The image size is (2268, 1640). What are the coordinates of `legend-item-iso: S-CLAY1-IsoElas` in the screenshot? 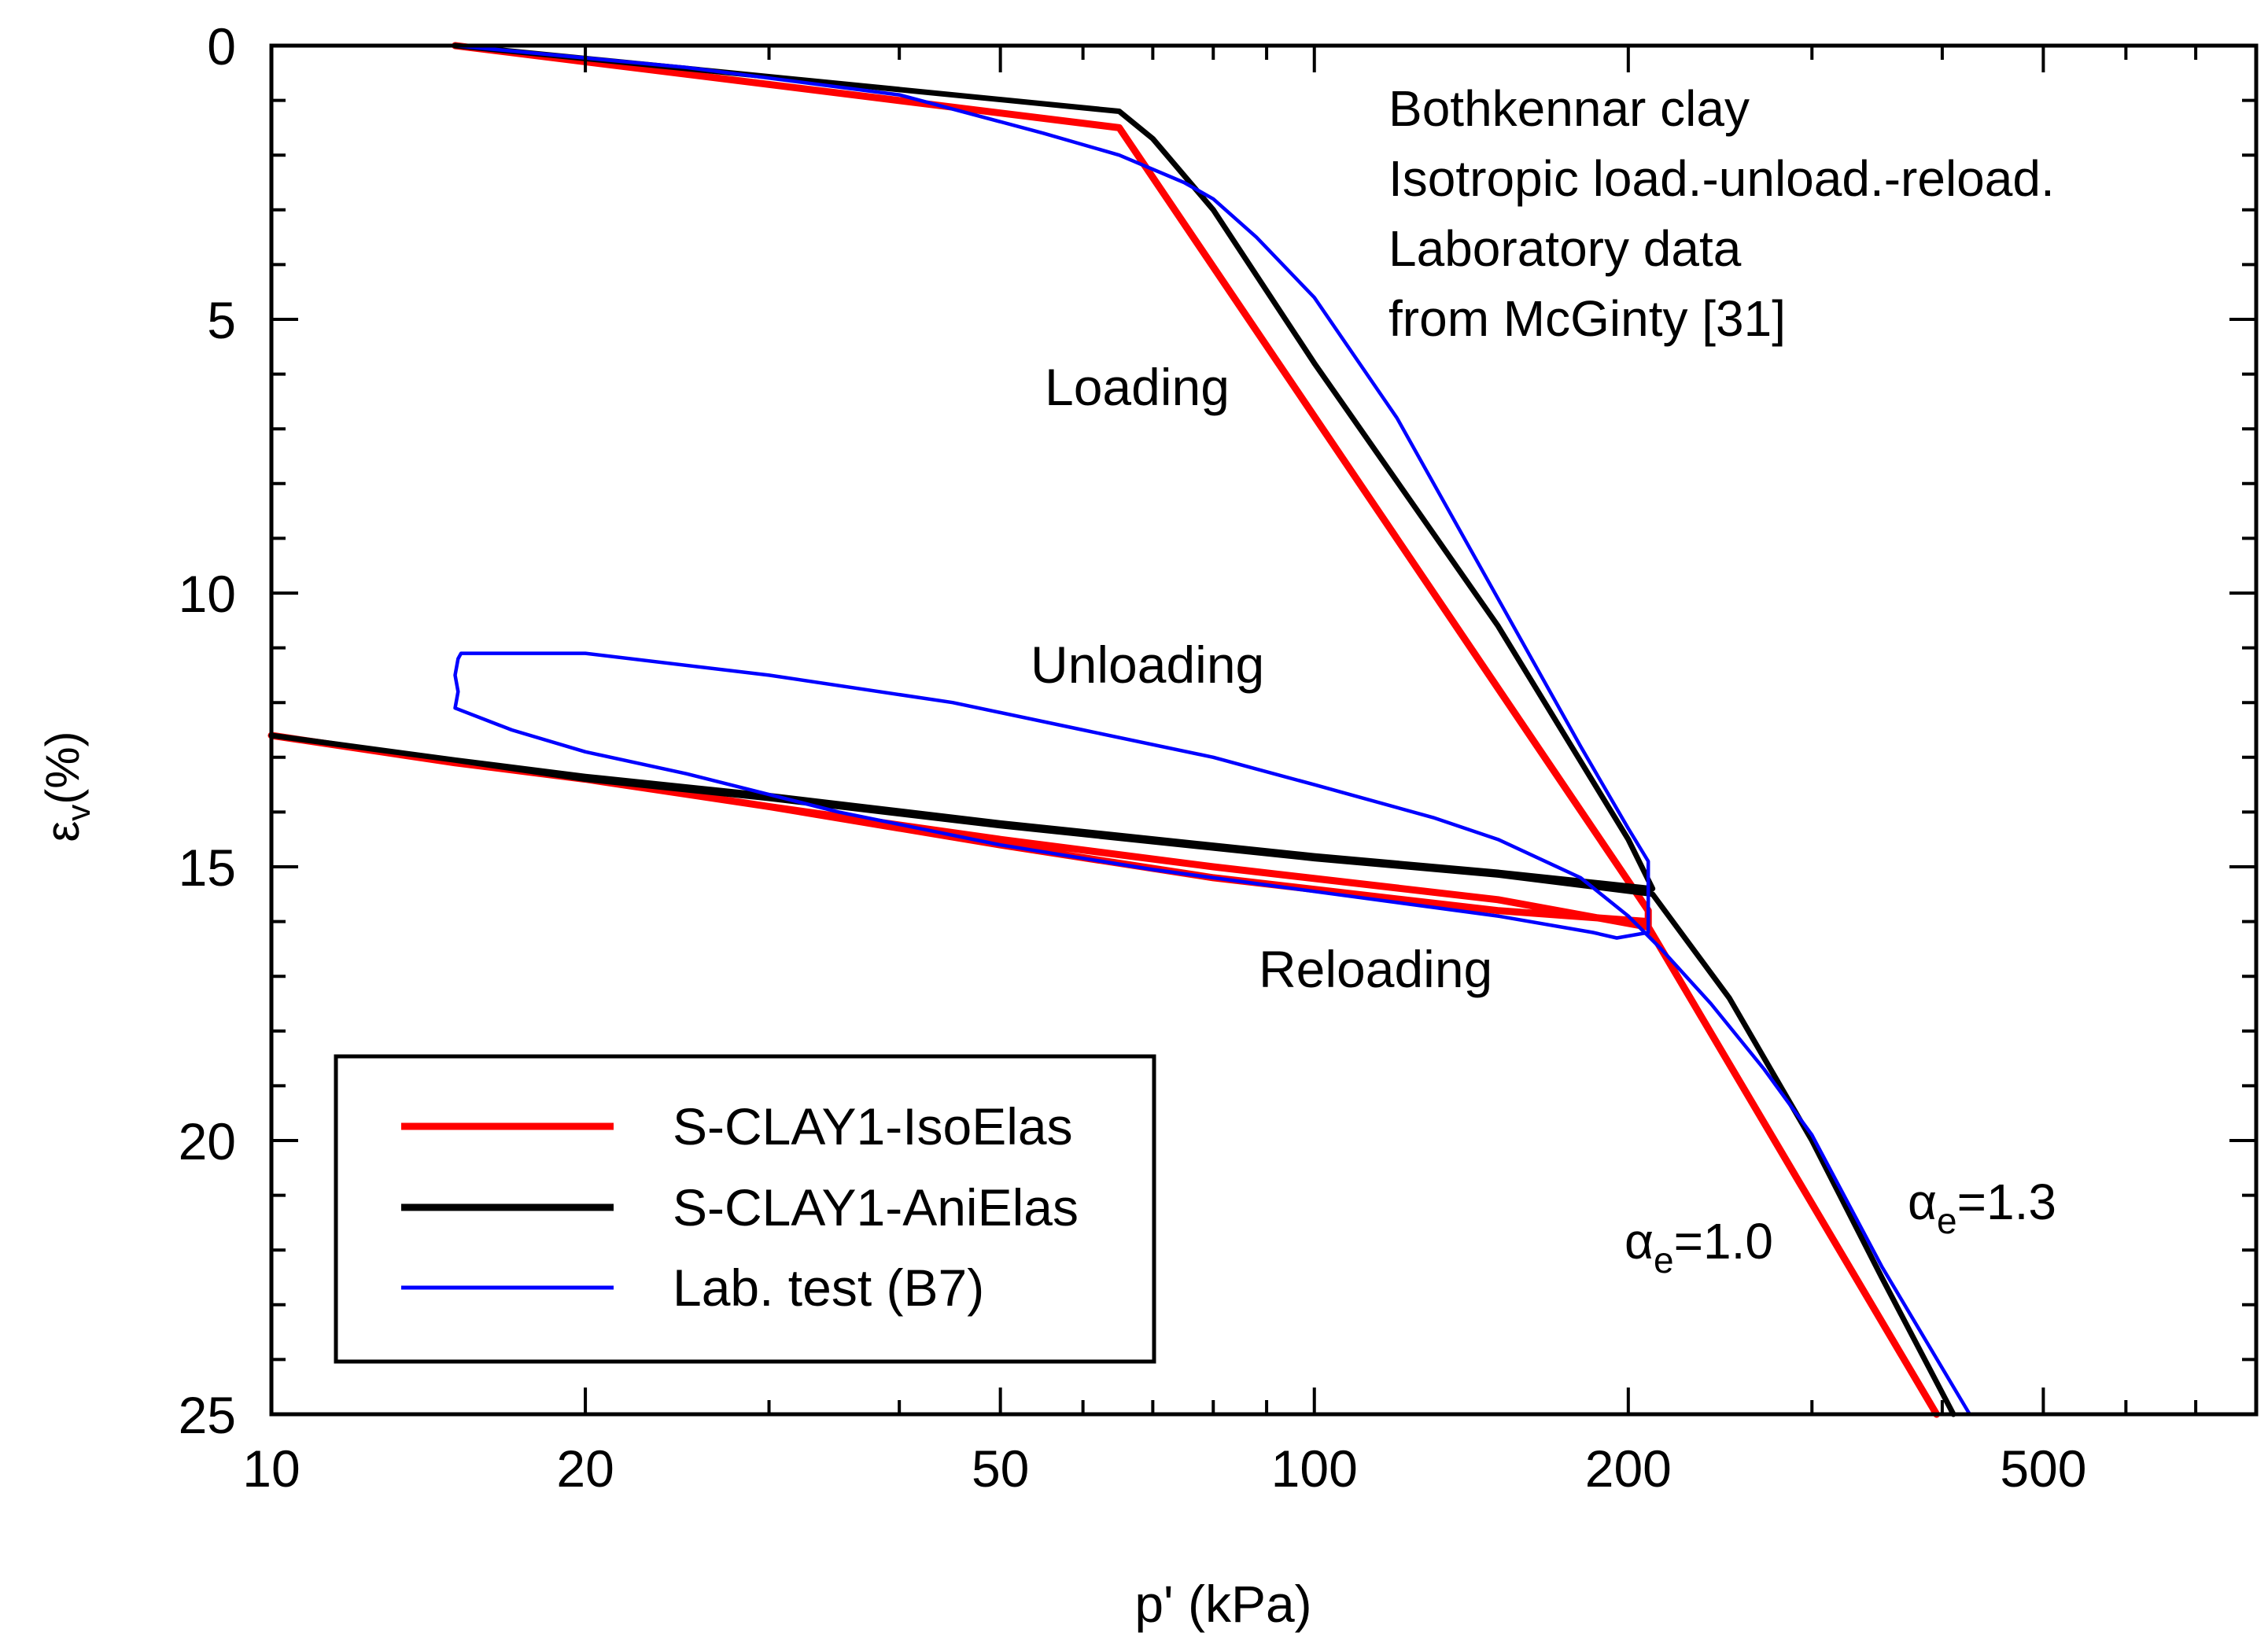 It's located at (737, 1126).